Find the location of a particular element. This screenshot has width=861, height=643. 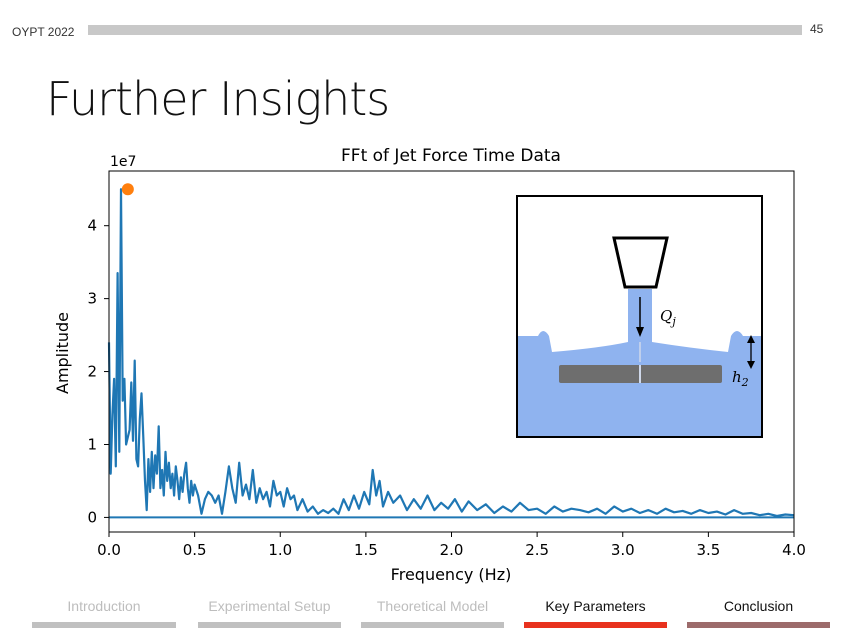

event-label: OYPT 2022 is located at coordinates (43, 32).